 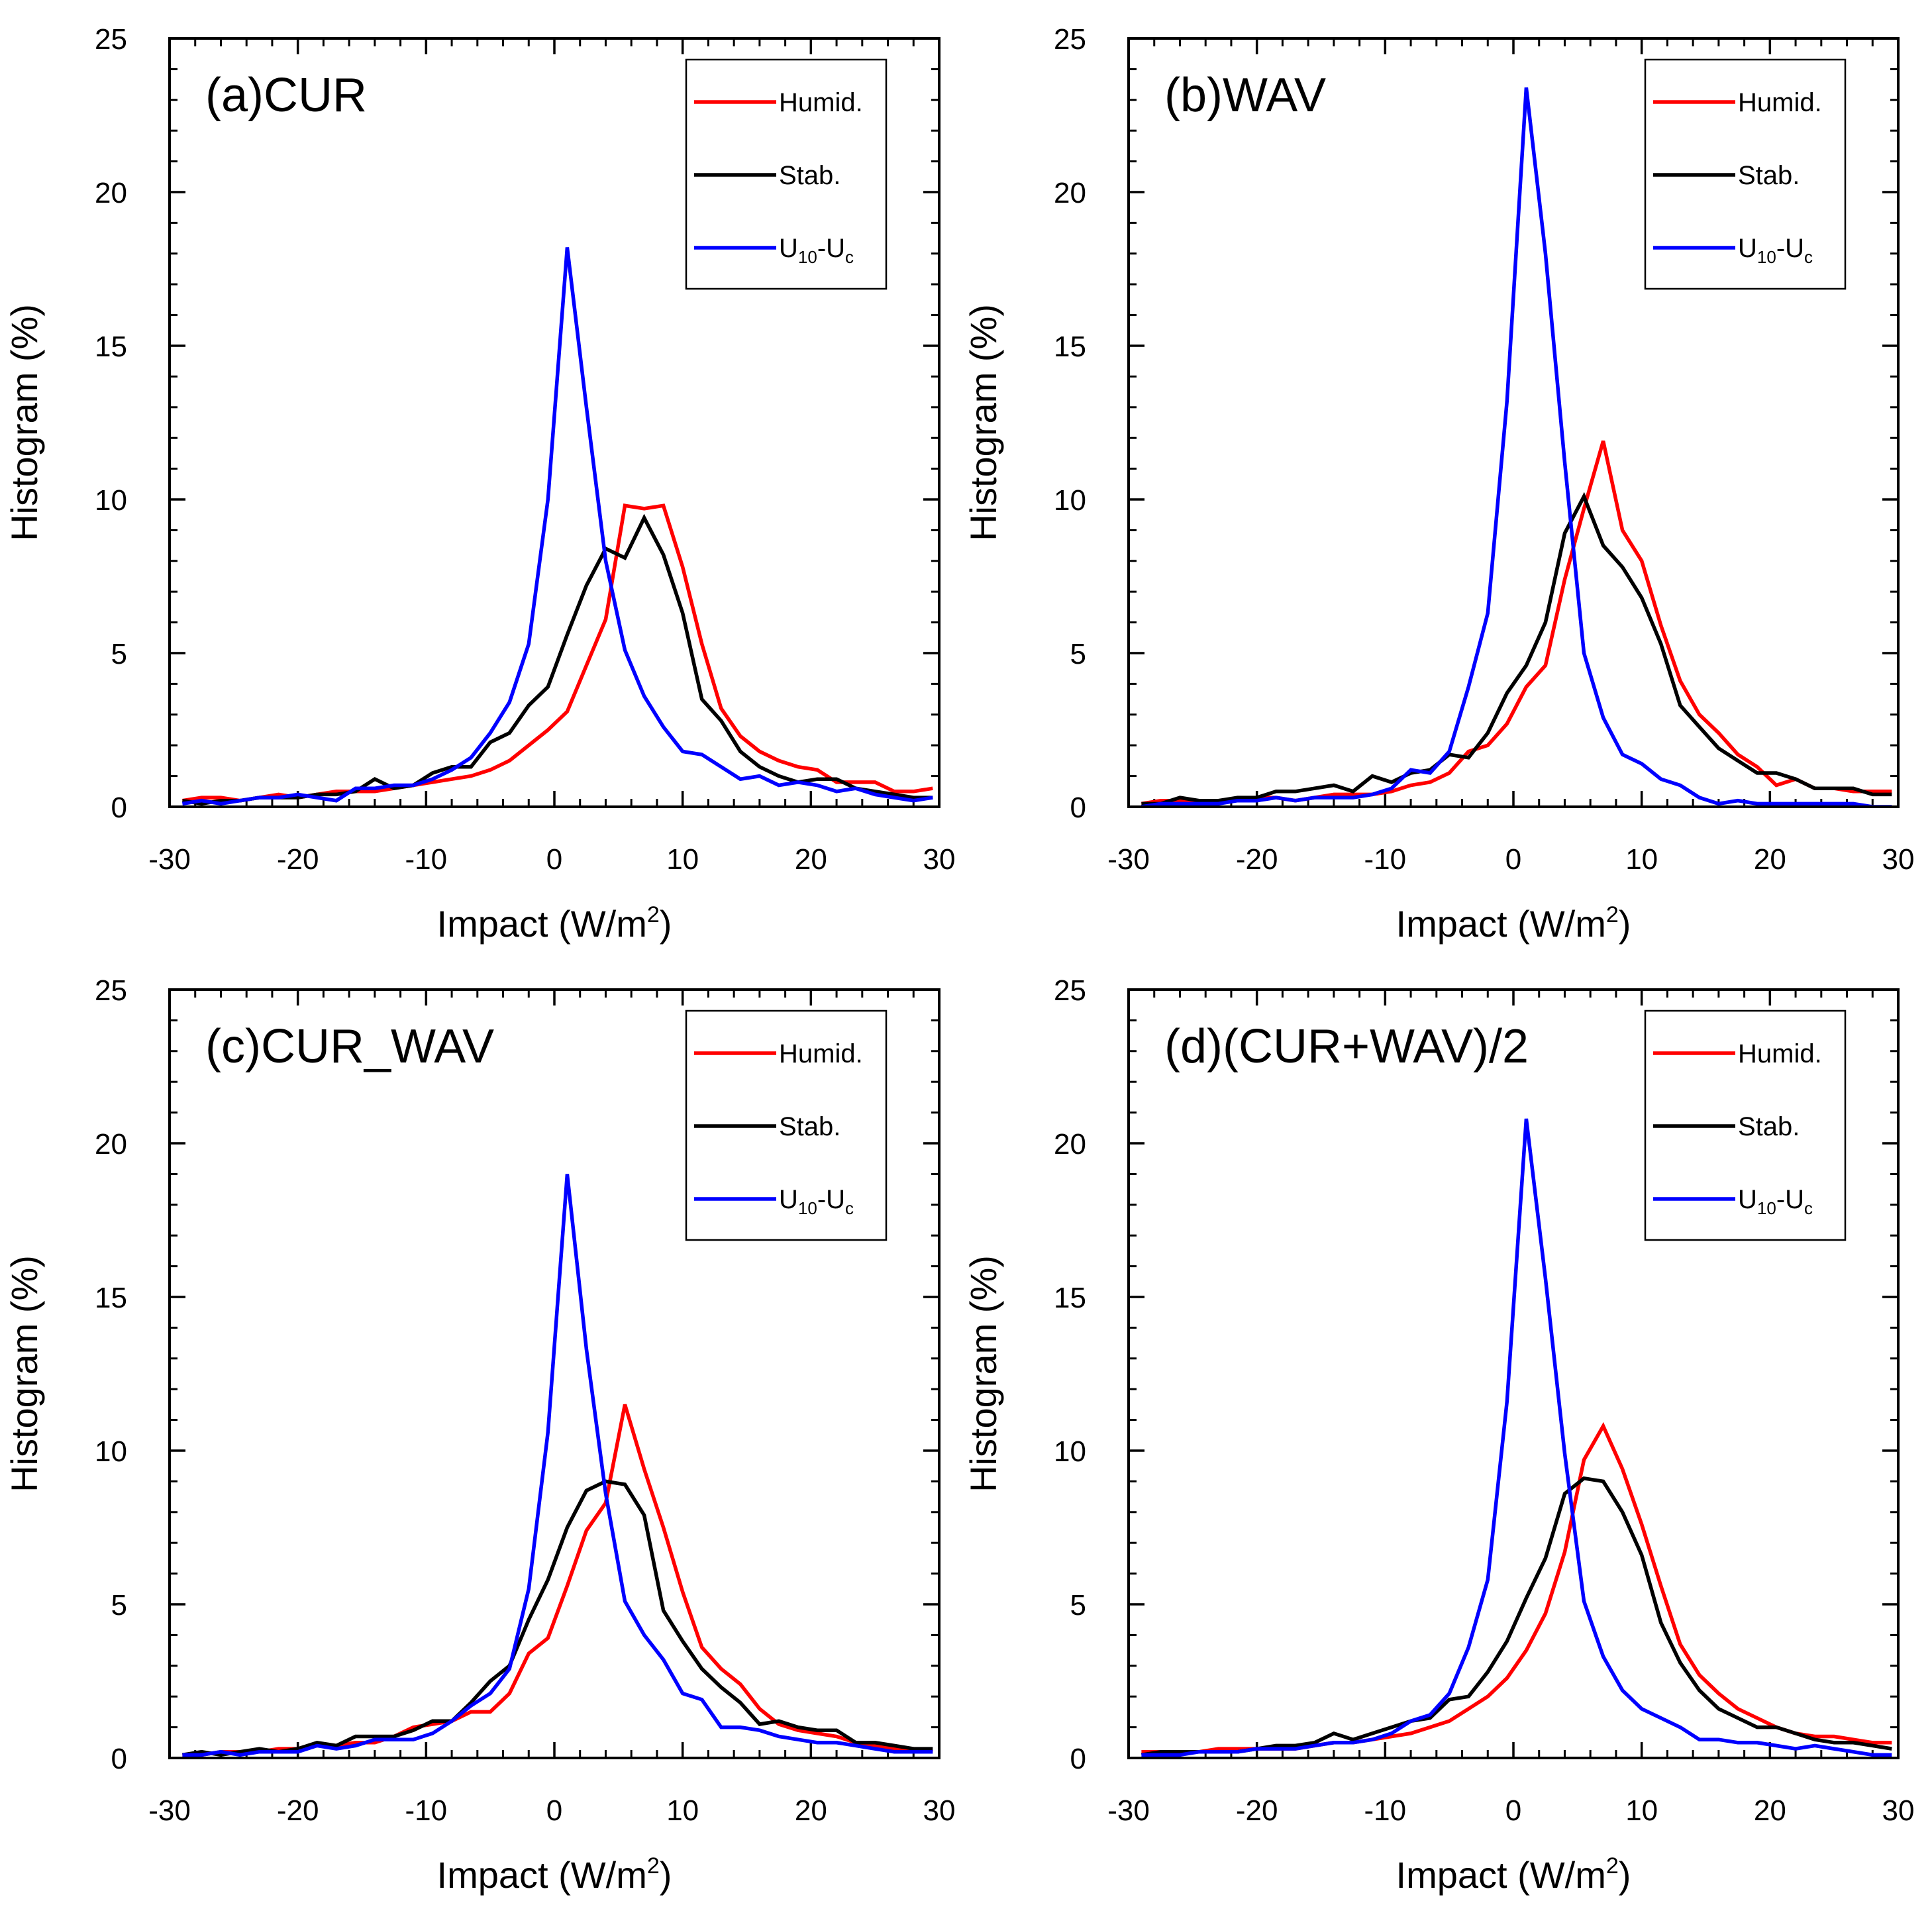 I want to click on panel-label: (b)WAV, so click(x=1245, y=95).